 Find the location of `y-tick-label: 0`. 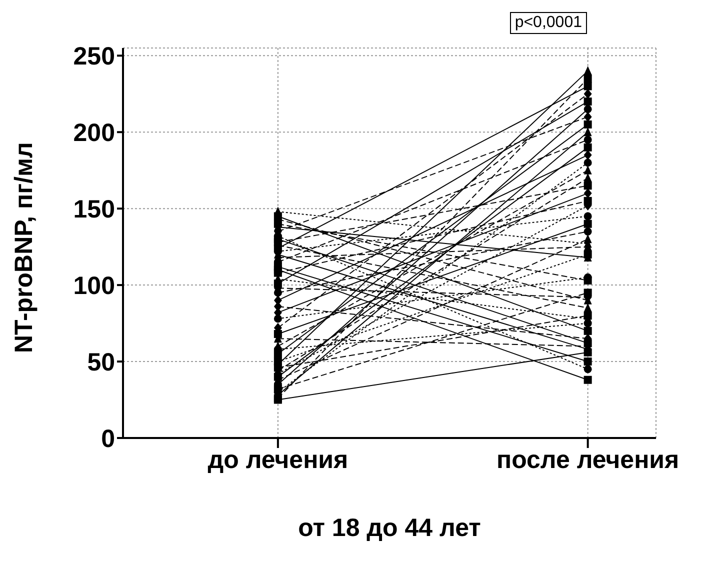

y-tick-label: 0 is located at coordinates (108, 438).